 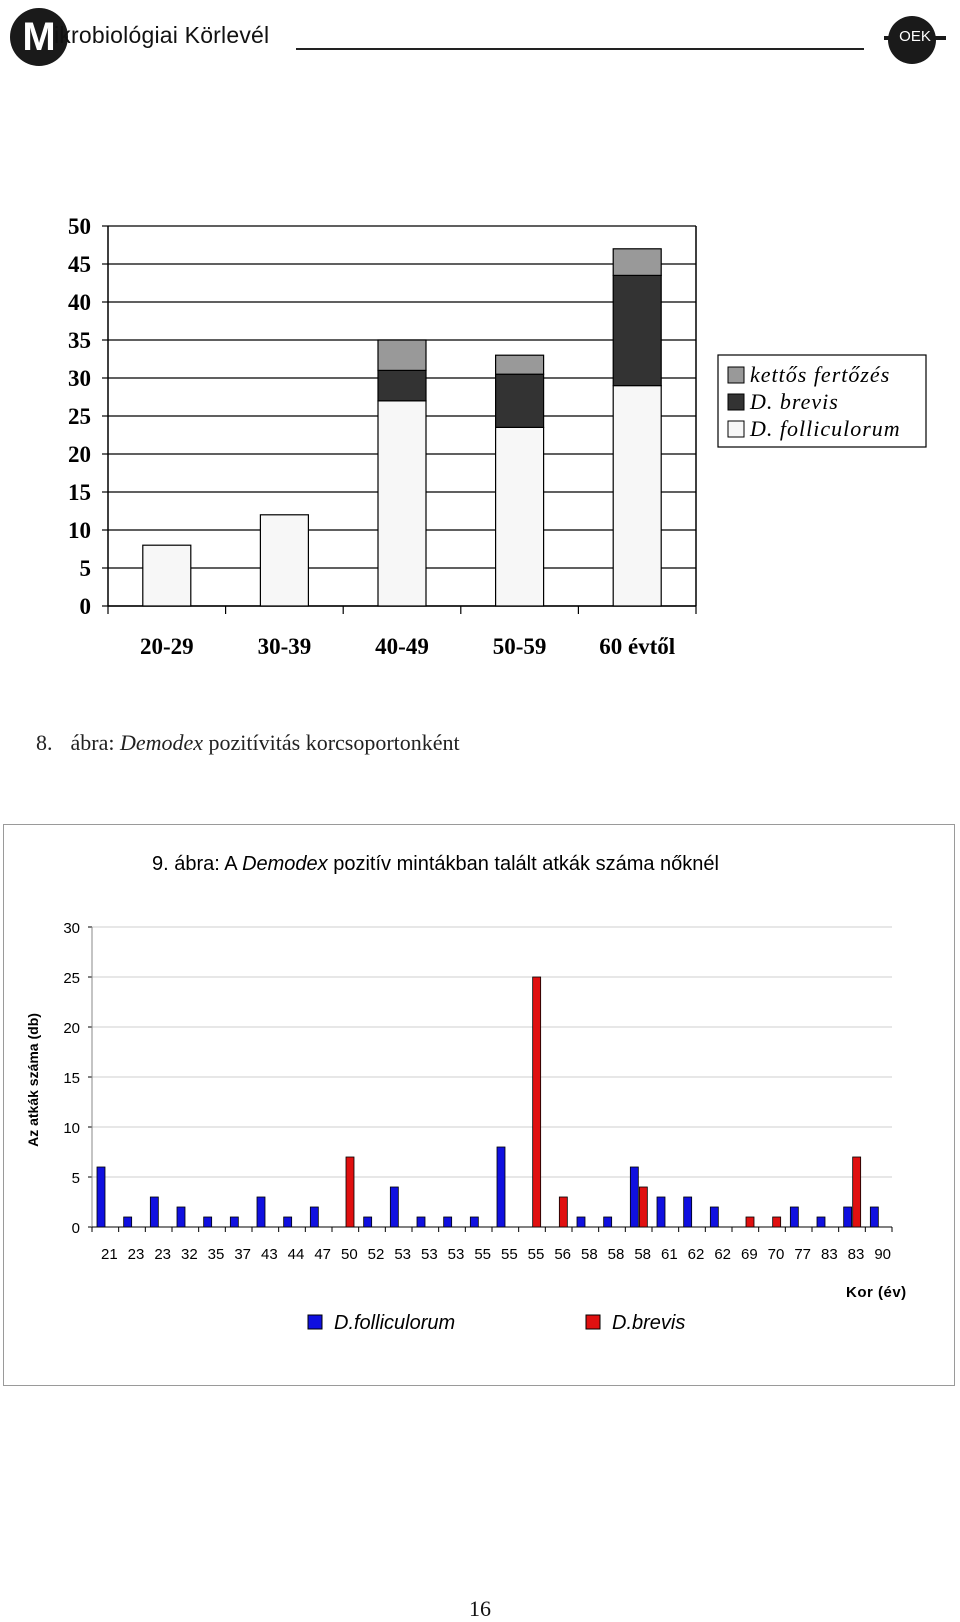 I want to click on y-tick-label: 35, so click(x=79, y=340).